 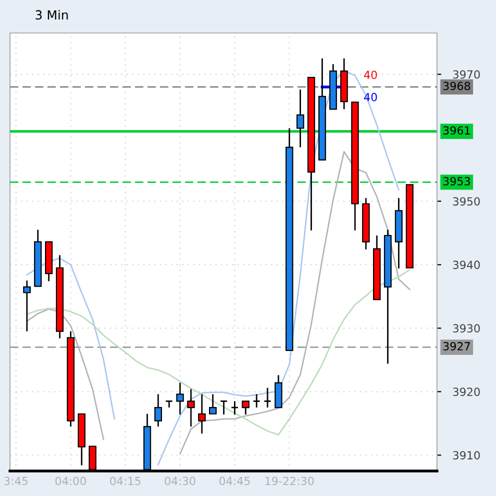 What do you see at coordinates (466, 201) in the screenshot?
I see `y-tick-label: 3950` at bounding box center [466, 201].